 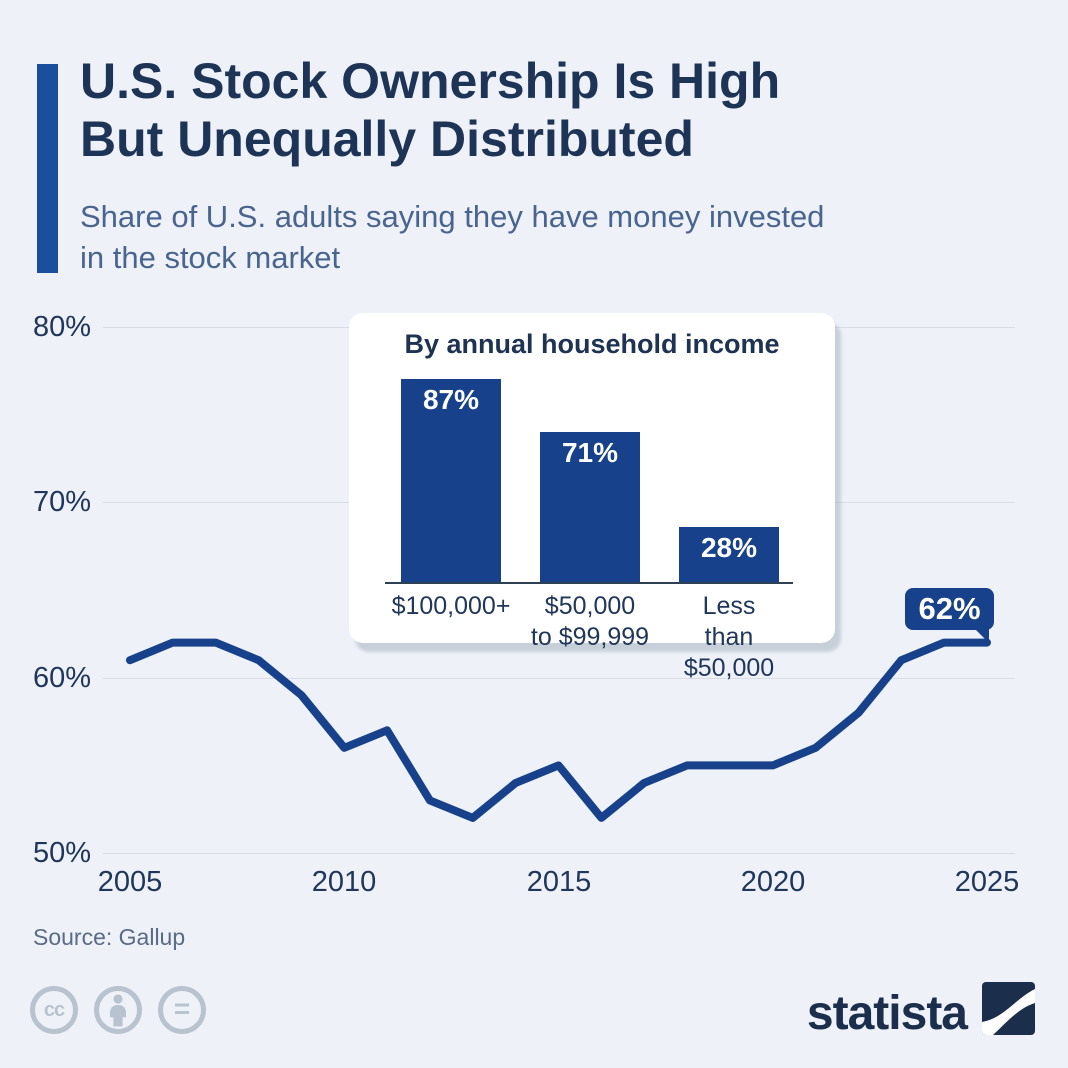 What do you see at coordinates (590, 452) in the screenshot?
I see `bar-value-label: 71%` at bounding box center [590, 452].